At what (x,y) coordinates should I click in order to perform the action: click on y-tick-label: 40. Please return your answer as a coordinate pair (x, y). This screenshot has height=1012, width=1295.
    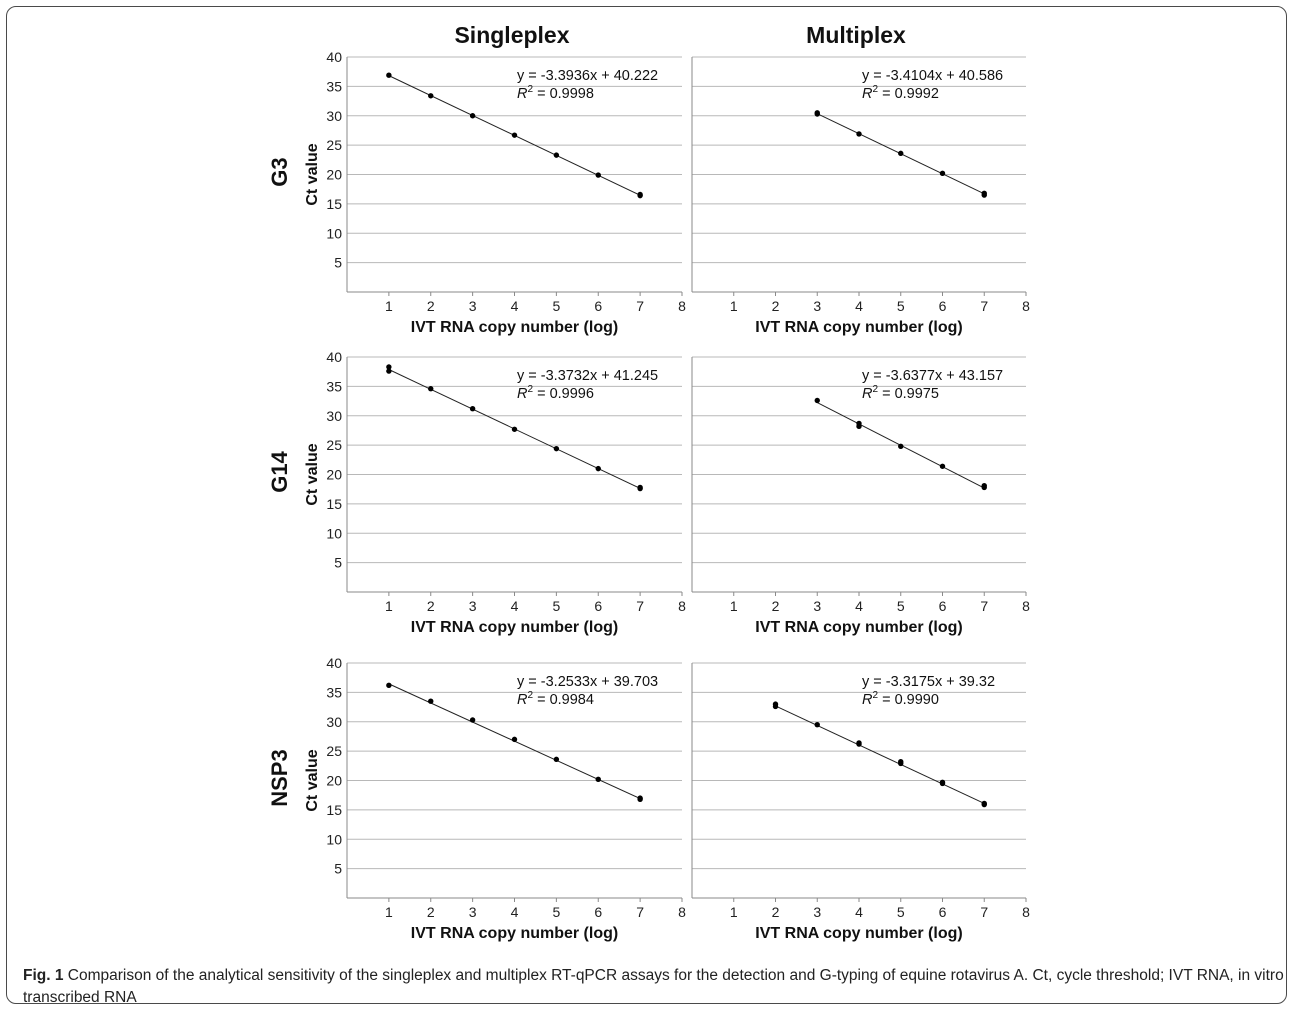
    Looking at the image, I should click on (334, 663).